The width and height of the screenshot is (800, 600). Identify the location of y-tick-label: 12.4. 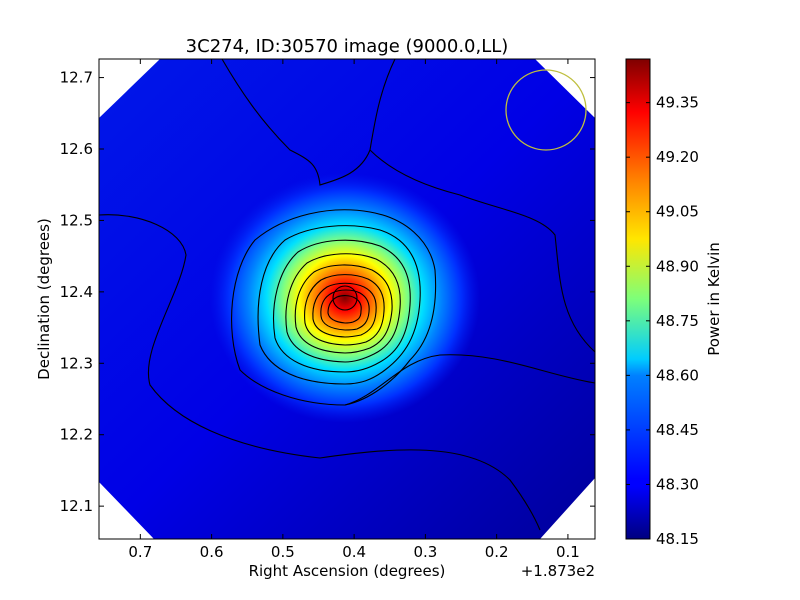
(76, 292).